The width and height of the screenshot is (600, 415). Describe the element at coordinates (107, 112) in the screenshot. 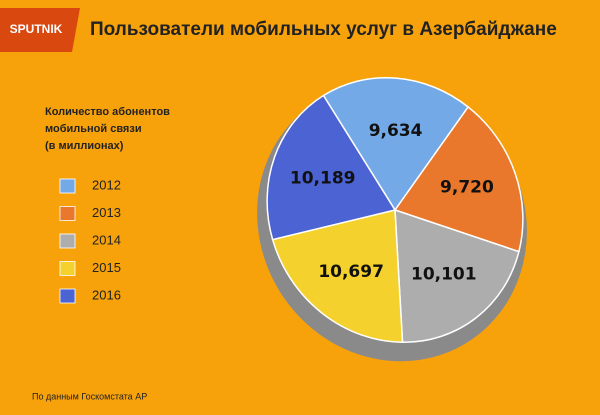

I see `subtitle: Количество абонентов` at that location.